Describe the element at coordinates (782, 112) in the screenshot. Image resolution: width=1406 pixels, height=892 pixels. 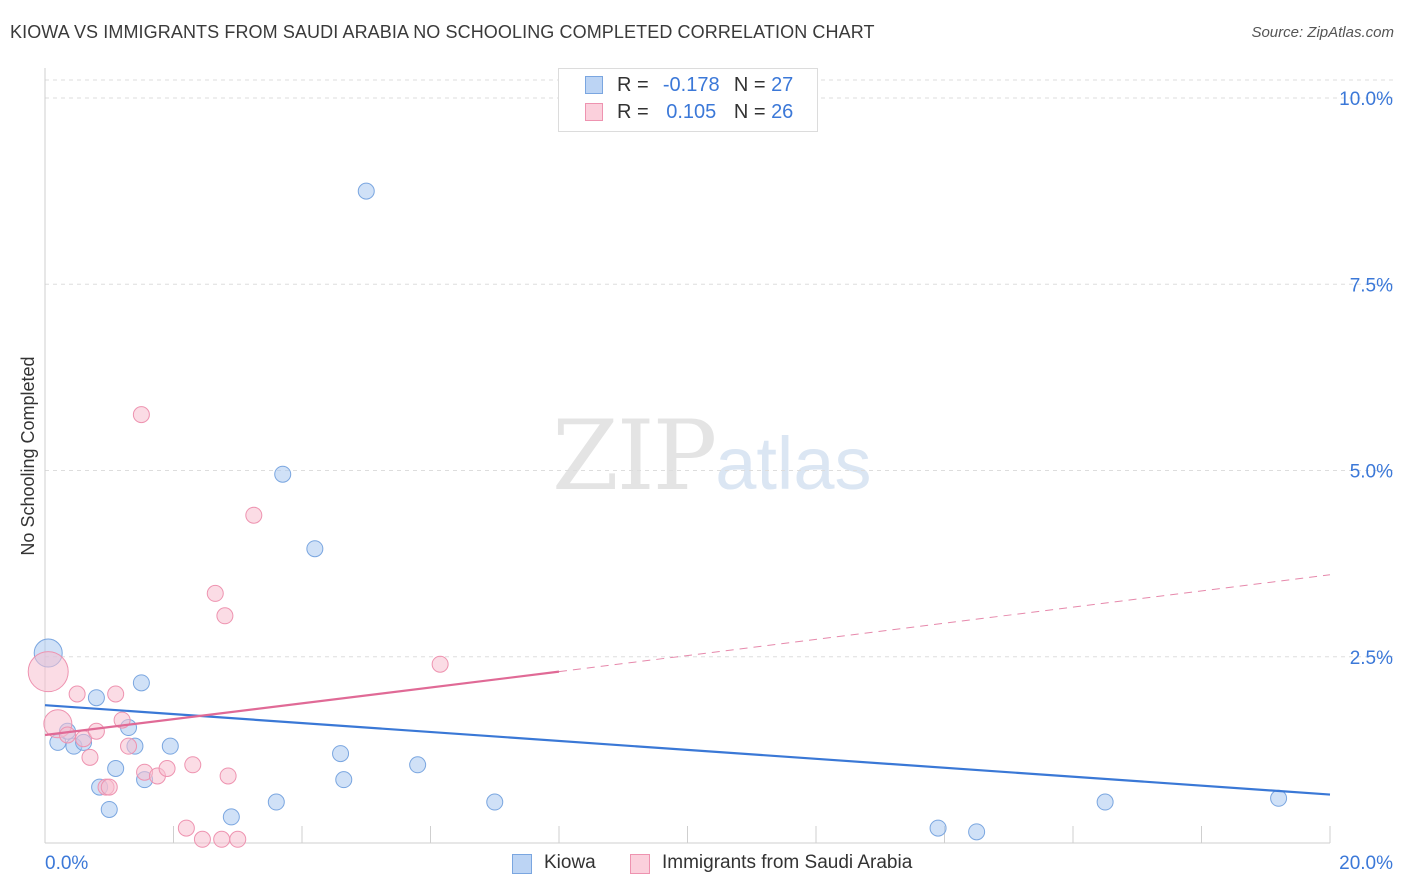
I see `legend-n-value: 26` at that location.